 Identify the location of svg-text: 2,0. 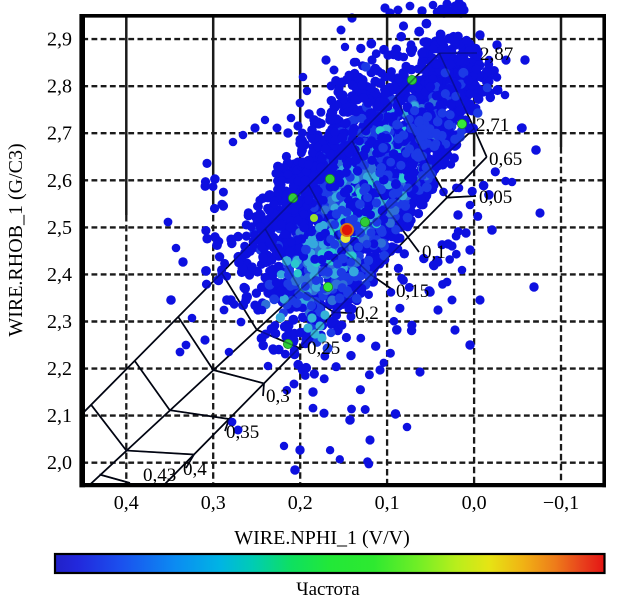
(59, 463).